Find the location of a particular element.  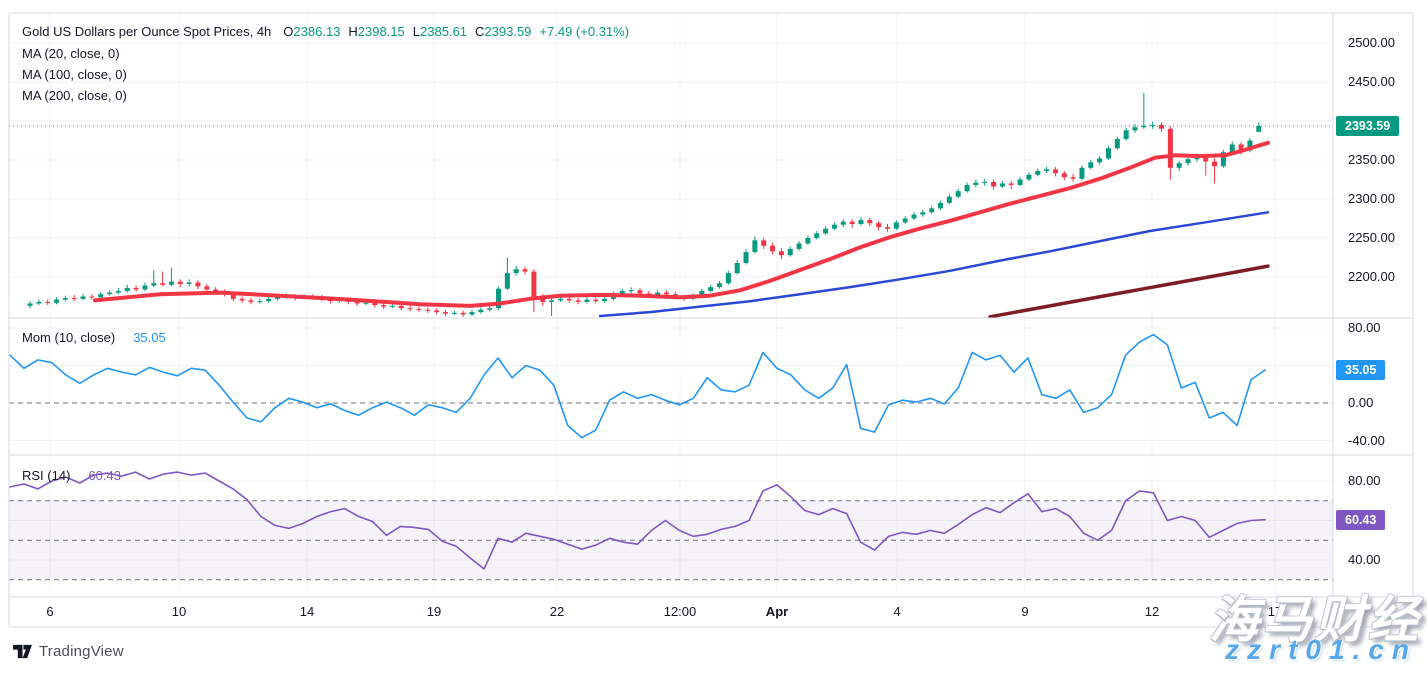

ohlc-close: C2393.59 is located at coordinates (503, 31).